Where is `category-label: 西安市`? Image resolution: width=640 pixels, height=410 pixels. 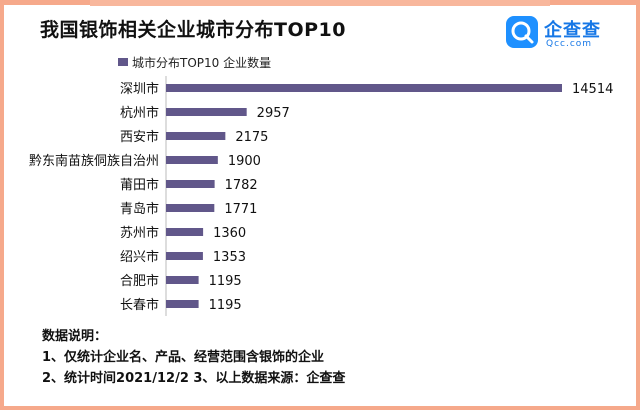 category-label: 西安市 is located at coordinates (139, 137).